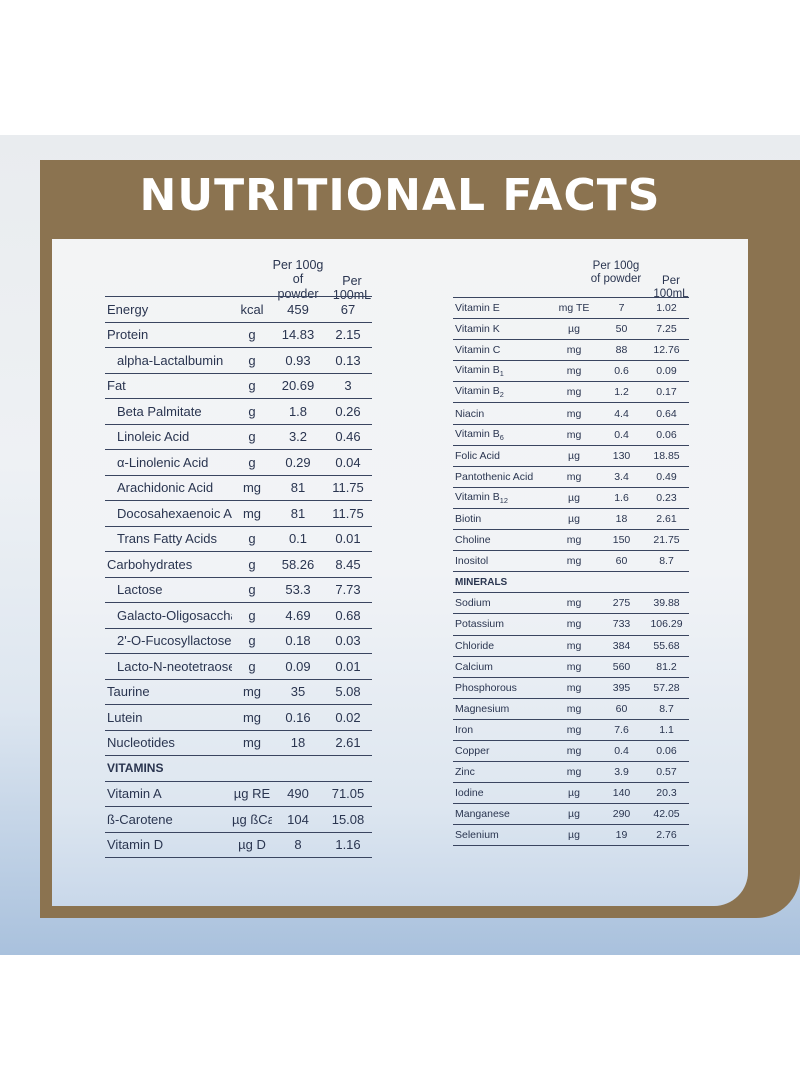 The width and height of the screenshot is (800, 1091). What do you see at coordinates (348, 717) in the screenshot?
I see `value-per-100ml: 0.02` at bounding box center [348, 717].